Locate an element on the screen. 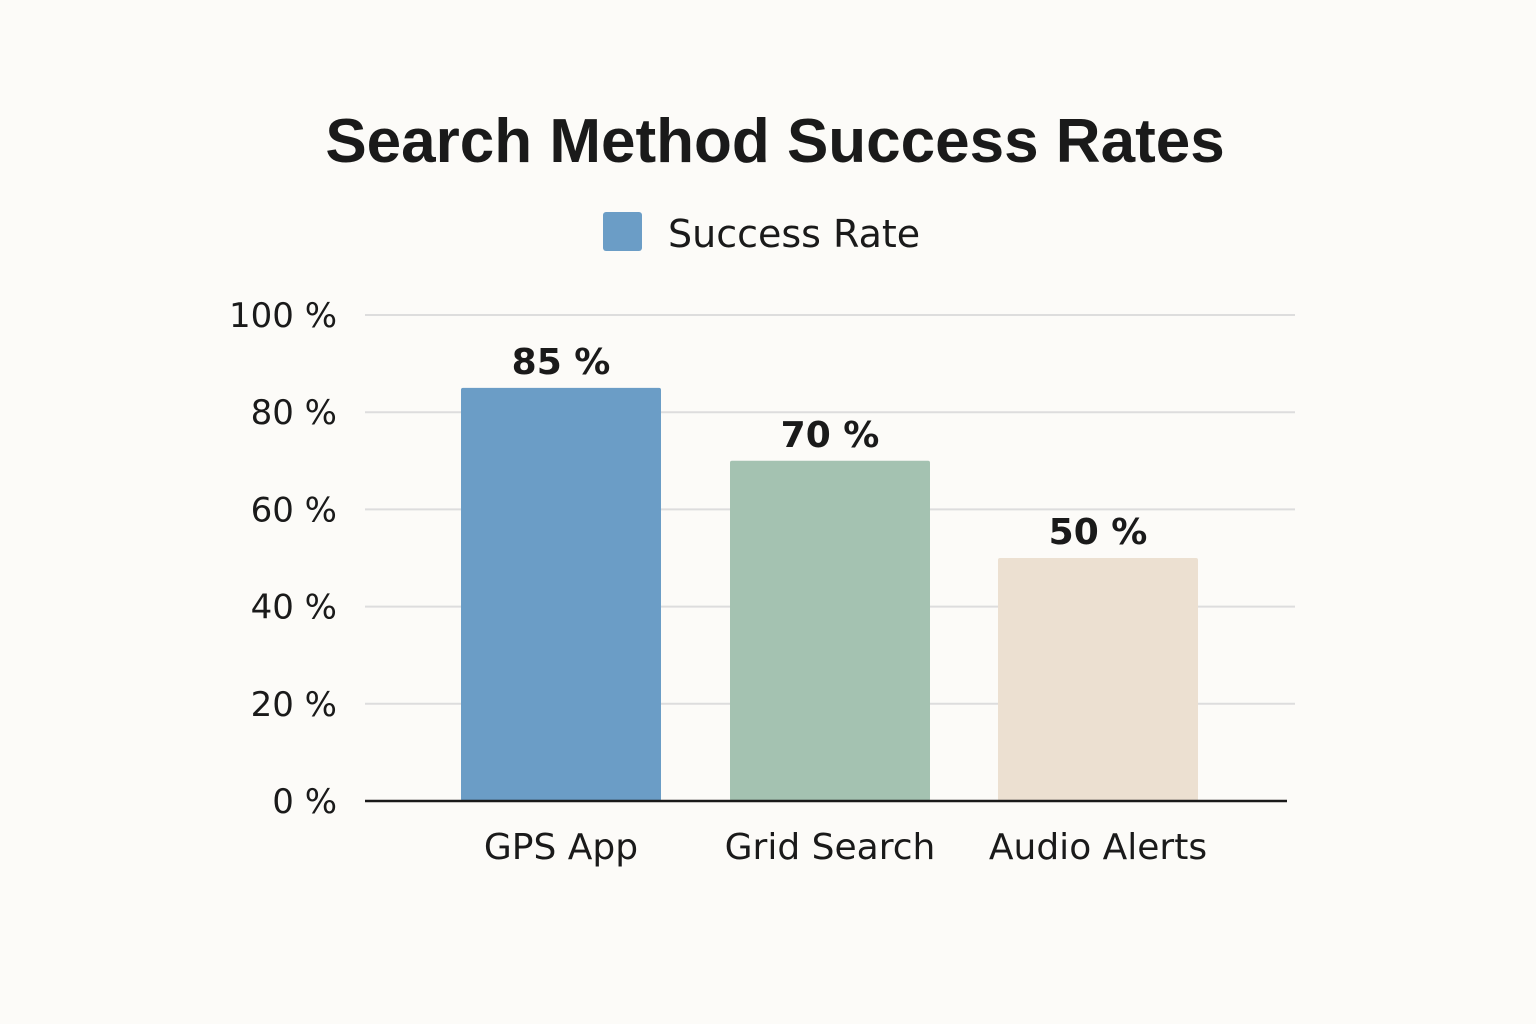 The width and height of the screenshot is (1536, 1024). y-tick-label: 80 % is located at coordinates (294, 413).